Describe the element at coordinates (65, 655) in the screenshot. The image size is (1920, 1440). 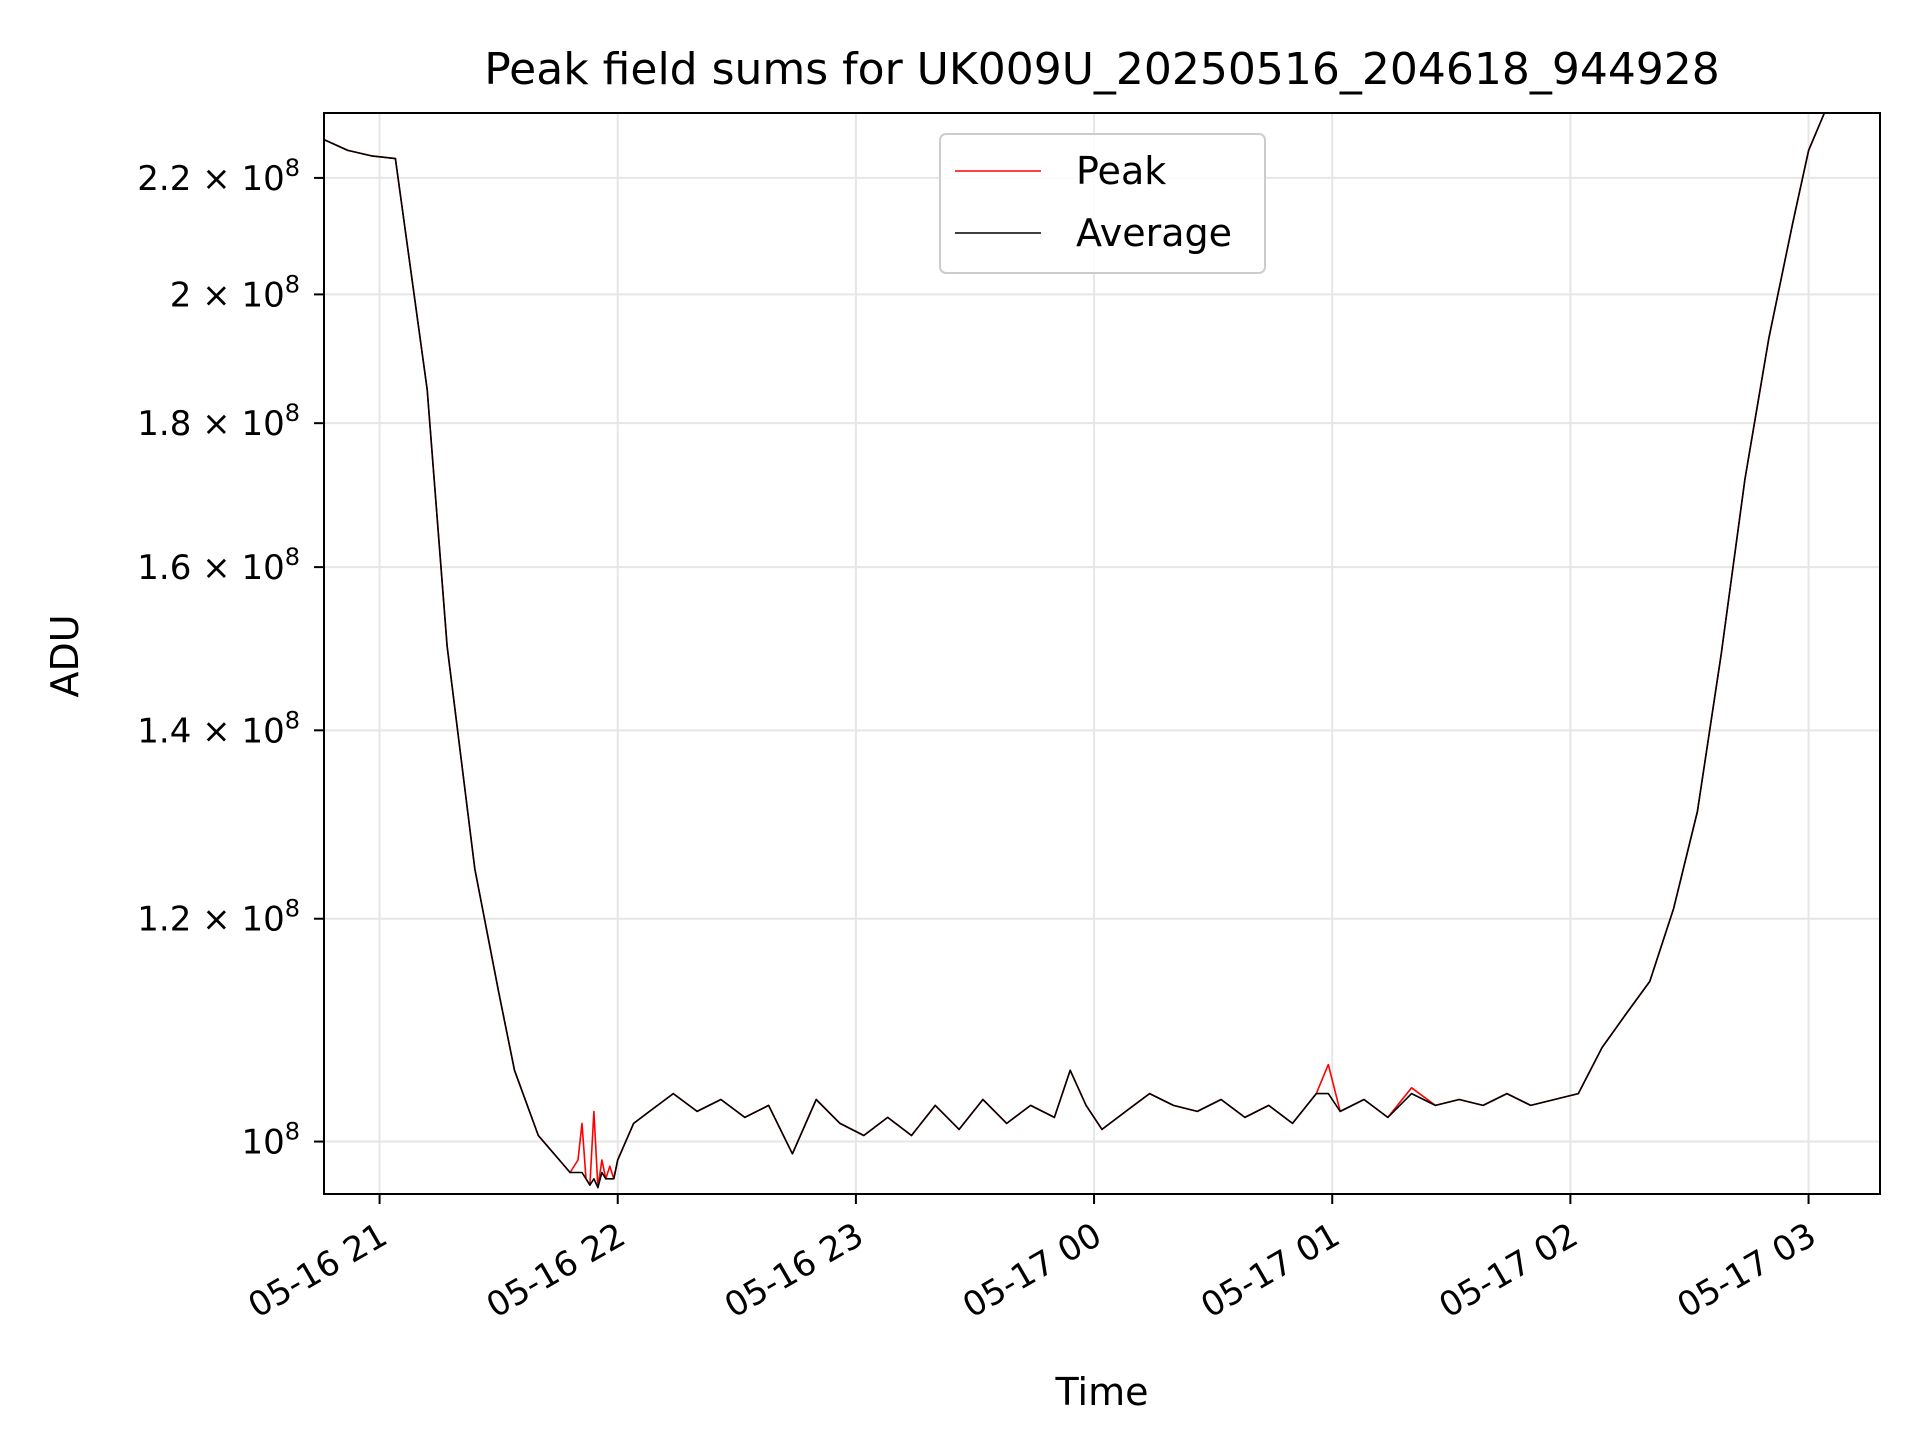
I see `y-axis-label: ADU` at that location.